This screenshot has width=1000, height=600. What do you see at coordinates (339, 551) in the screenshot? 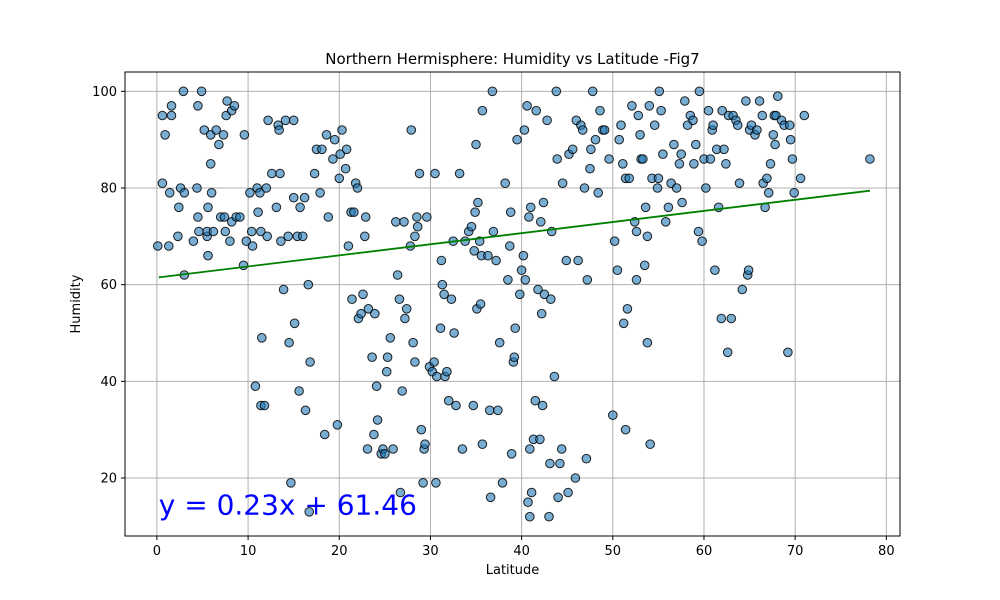
I see `x-tick-label: 20` at bounding box center [339, 551].